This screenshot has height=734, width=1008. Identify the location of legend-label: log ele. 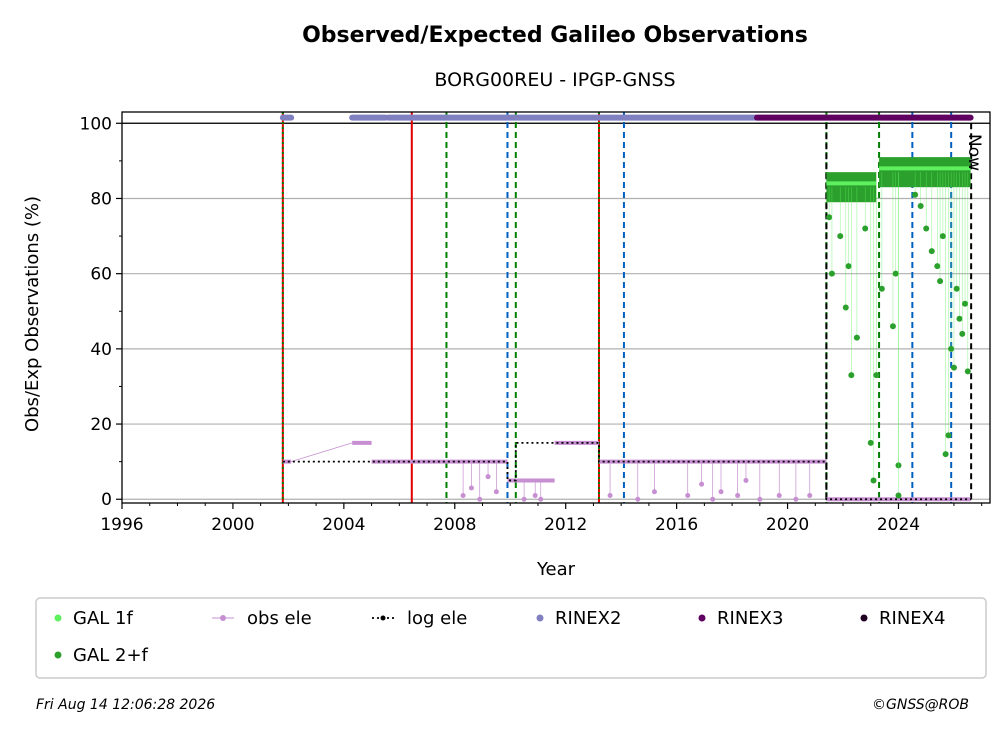
(437, 618).